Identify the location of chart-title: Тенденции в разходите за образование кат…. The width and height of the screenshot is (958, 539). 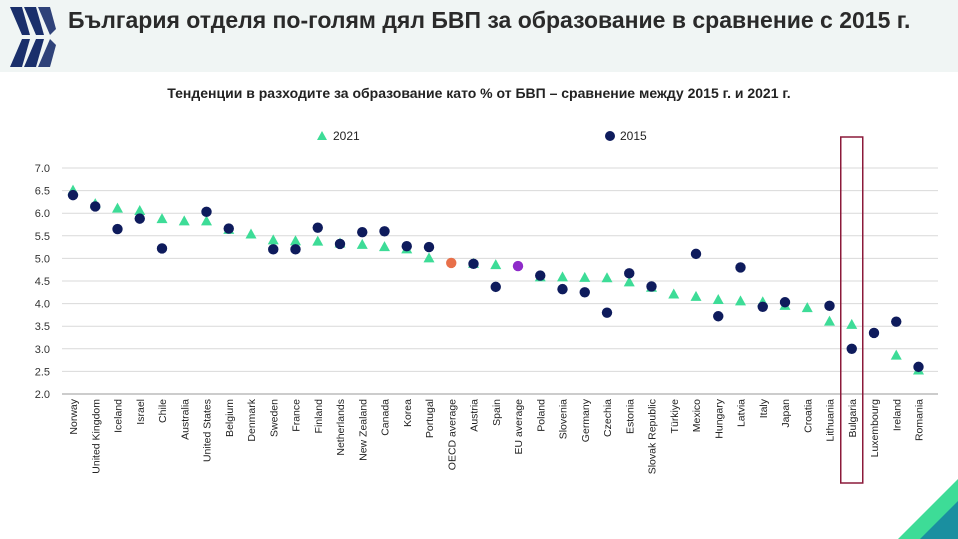
(479, 93).